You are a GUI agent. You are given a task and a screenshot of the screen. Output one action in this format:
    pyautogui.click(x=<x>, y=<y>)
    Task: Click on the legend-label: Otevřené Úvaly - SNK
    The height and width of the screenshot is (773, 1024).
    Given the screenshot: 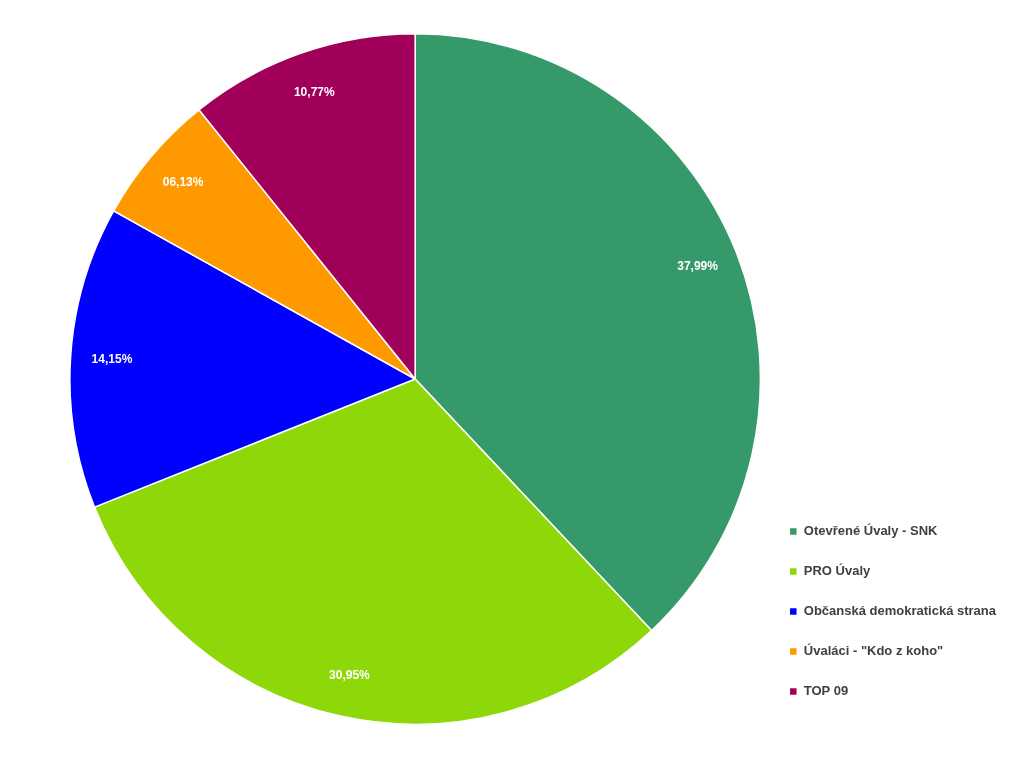 What is the action you would take?
    pyautogui.click(x=871, y=531)
    